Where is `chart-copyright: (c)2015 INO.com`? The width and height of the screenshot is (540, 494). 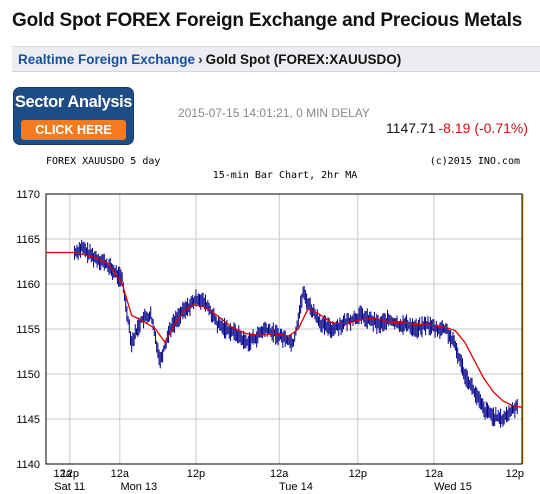 chart-copyright: (c)2015 INO.com is located at coordinates (475, 161).